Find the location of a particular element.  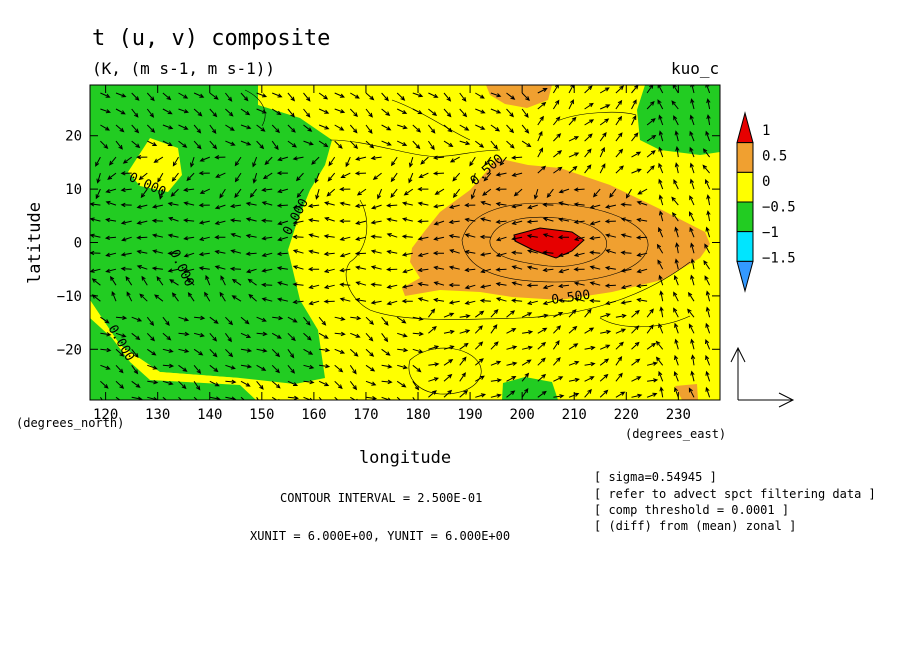

colorbar-segment is located at coordinates (745, 157).